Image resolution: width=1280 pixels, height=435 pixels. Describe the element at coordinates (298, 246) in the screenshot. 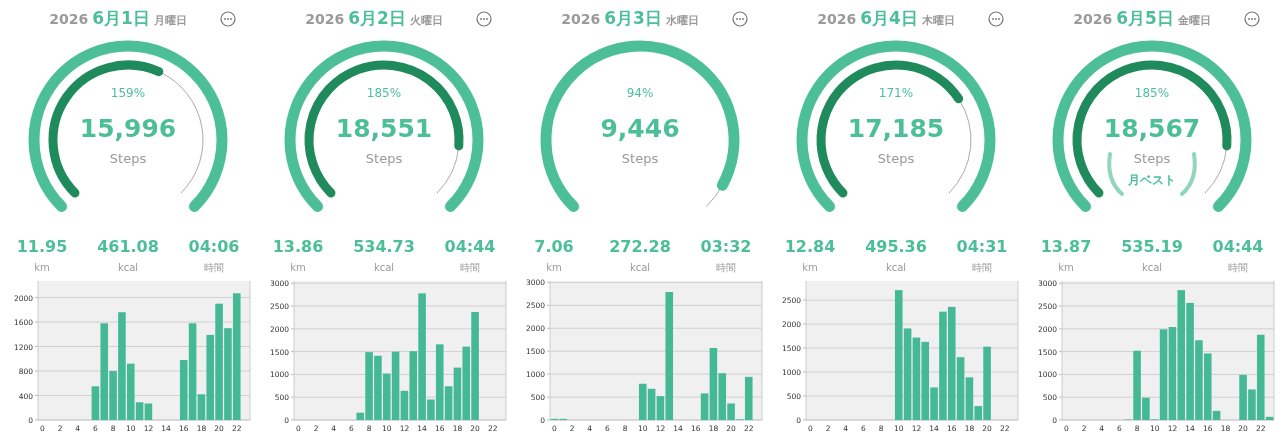

I see `text: 13.86` at that location.